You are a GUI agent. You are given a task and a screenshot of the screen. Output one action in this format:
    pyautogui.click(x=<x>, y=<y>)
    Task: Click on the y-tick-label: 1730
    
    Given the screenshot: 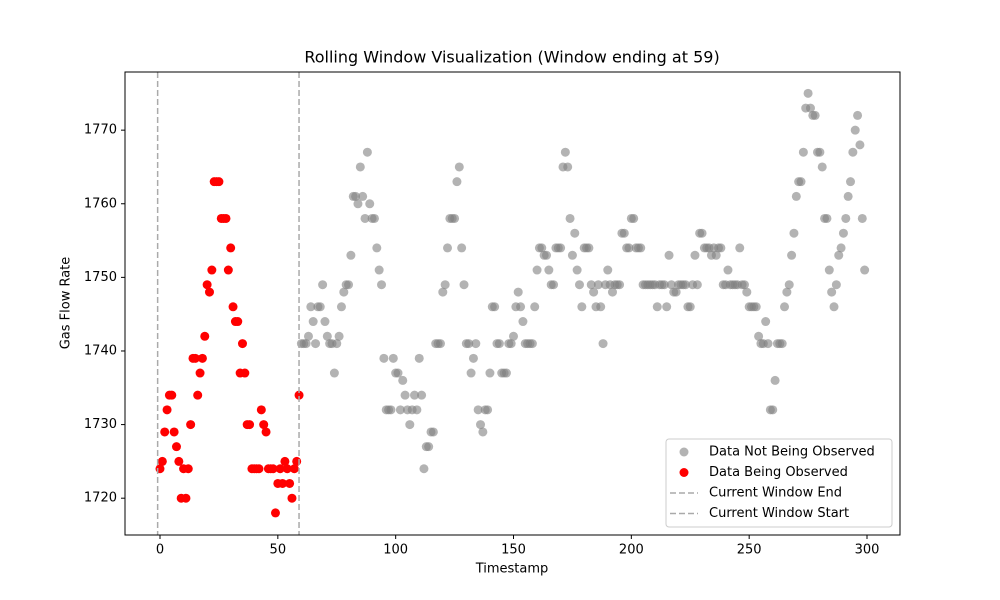 What is the action you would take?
    pyautogui.click(x=100, y=424)
    